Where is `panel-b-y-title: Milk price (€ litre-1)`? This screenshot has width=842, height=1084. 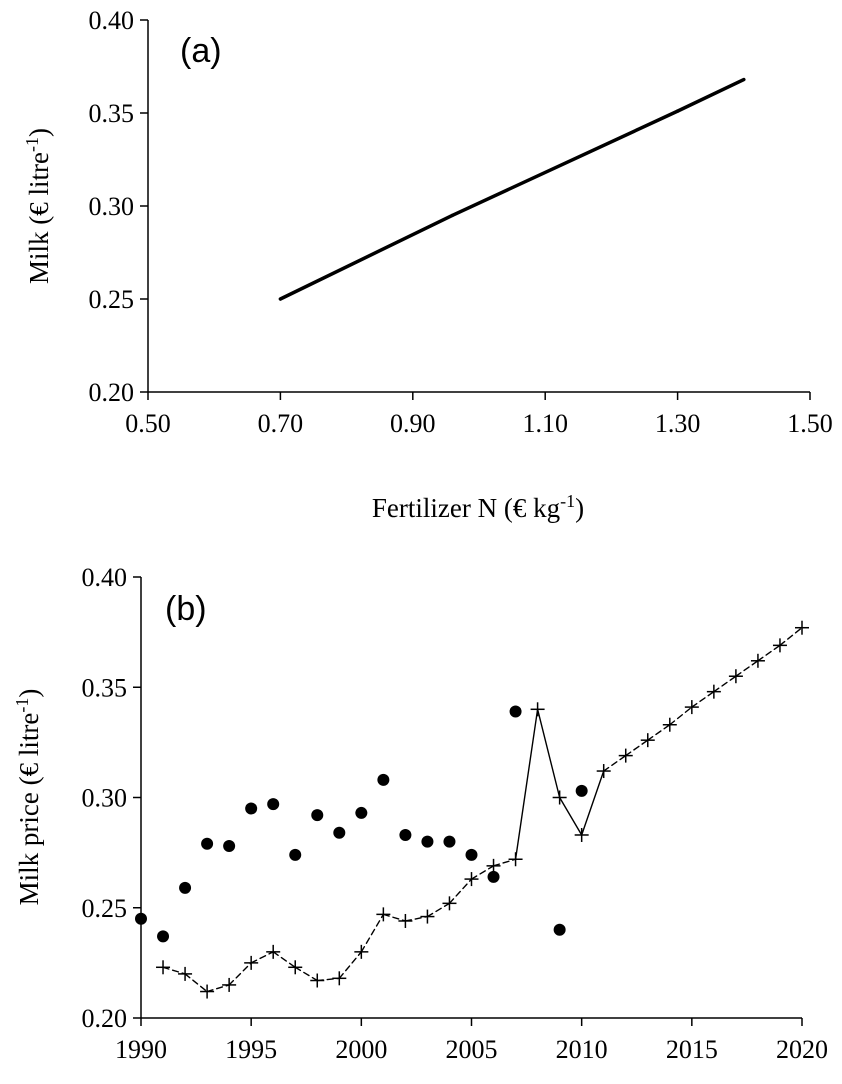
panel-b-y-title: Milk price (€ litre-1) is located at coordinates (28, 797).